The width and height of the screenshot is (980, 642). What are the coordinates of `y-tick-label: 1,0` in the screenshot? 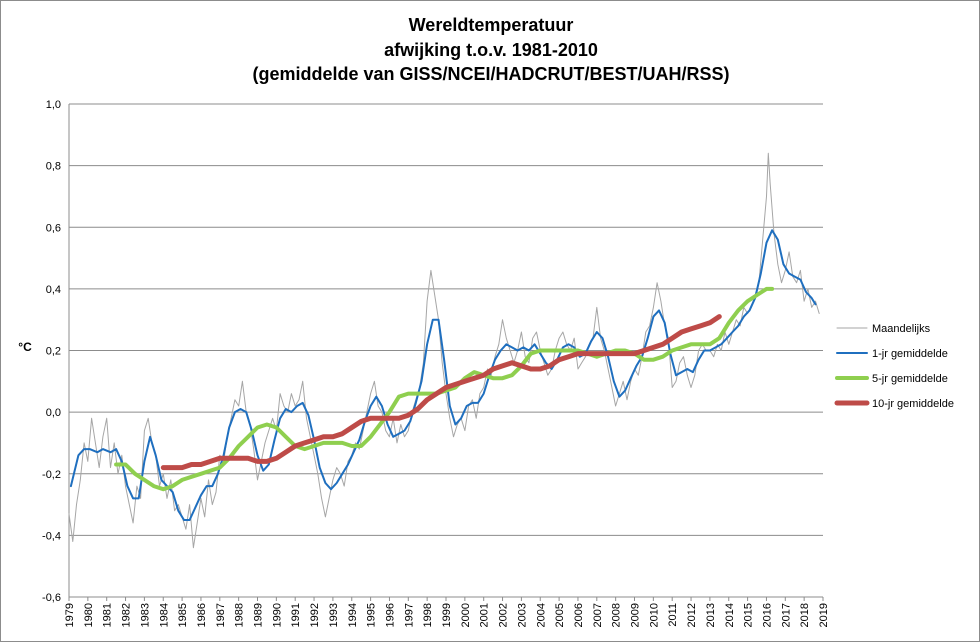 It's located at (53, 105).